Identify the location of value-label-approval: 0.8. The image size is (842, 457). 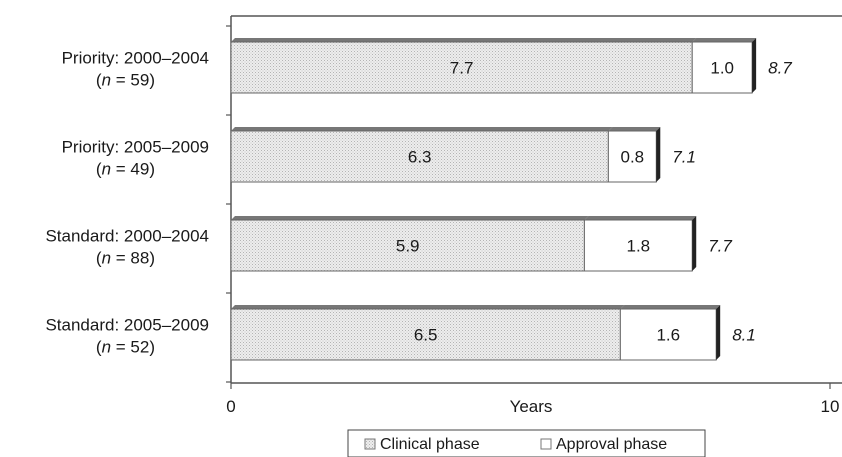
(633, 157).